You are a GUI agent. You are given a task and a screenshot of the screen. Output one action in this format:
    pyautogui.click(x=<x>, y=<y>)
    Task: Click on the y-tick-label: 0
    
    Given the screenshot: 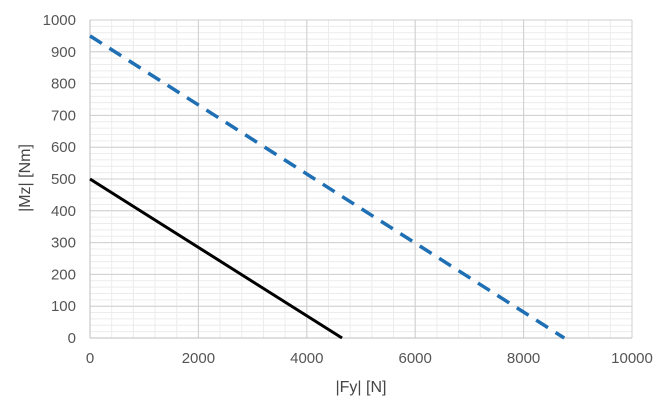 What is the action you would take?
    pyautogui.click(x=72, y=338)
    